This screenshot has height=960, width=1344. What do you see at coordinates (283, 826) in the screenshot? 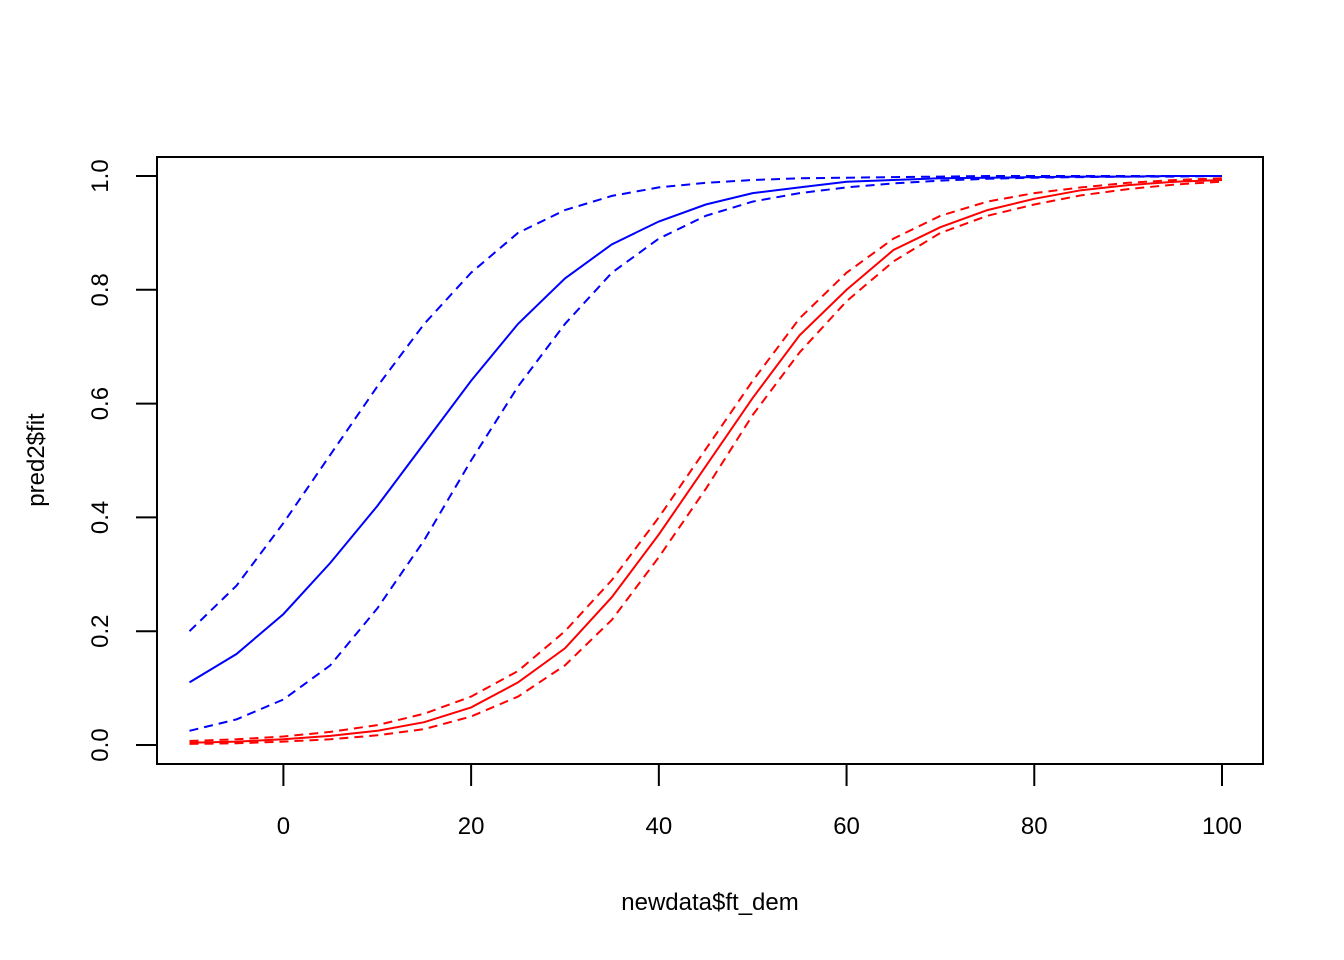
I see `x-tick-label: 0` at bounding box center [283, 826].